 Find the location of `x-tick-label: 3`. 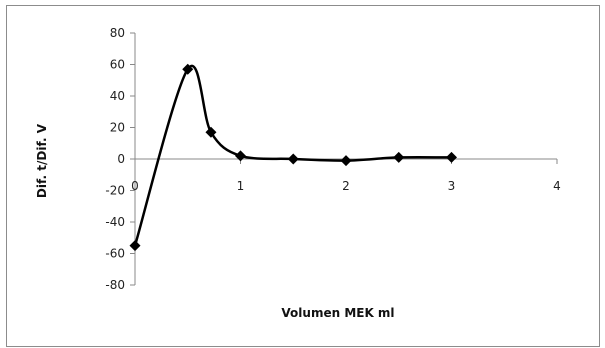

x-tick-label: 3 is located at coordinates (452, 186).